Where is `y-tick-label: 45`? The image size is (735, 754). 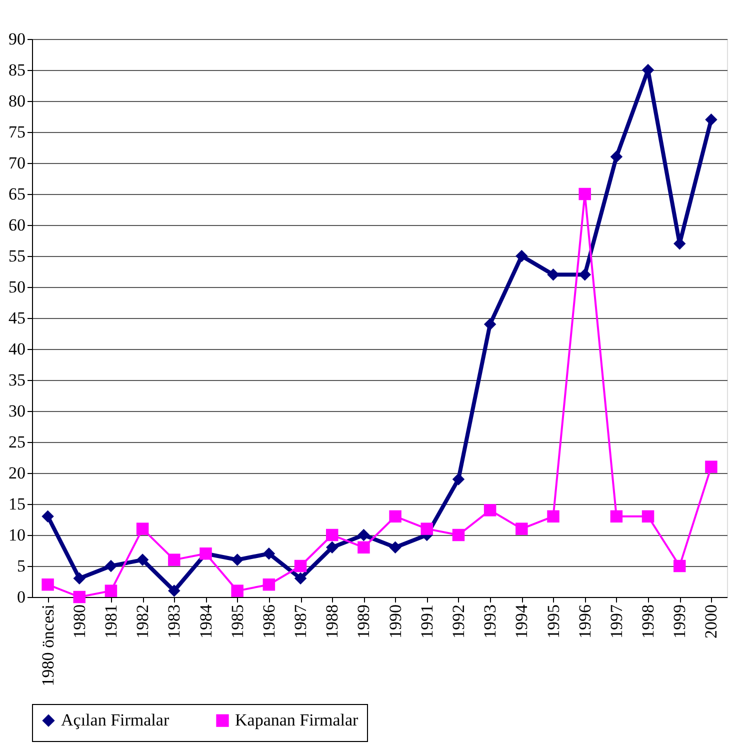
y-tick-label: 45 is located at coordinates (17, 318).